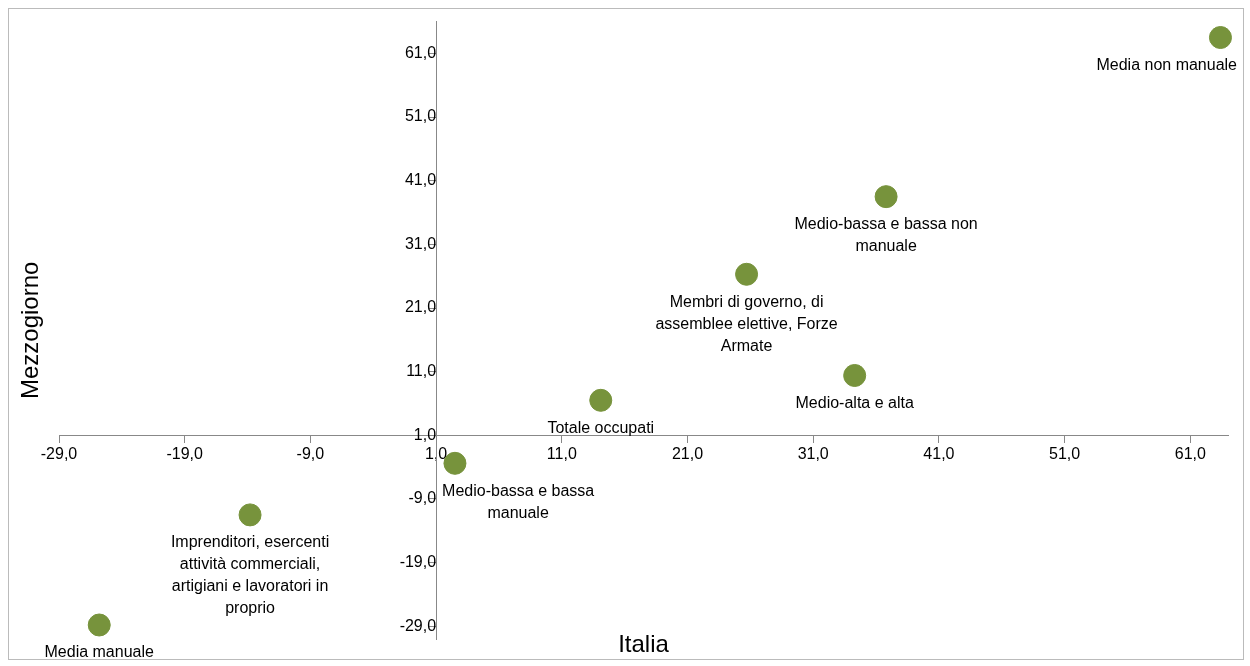 This screenshot has width=1250, height=666. I want to click on y-tick-label: 31,0, so click(420, 243).